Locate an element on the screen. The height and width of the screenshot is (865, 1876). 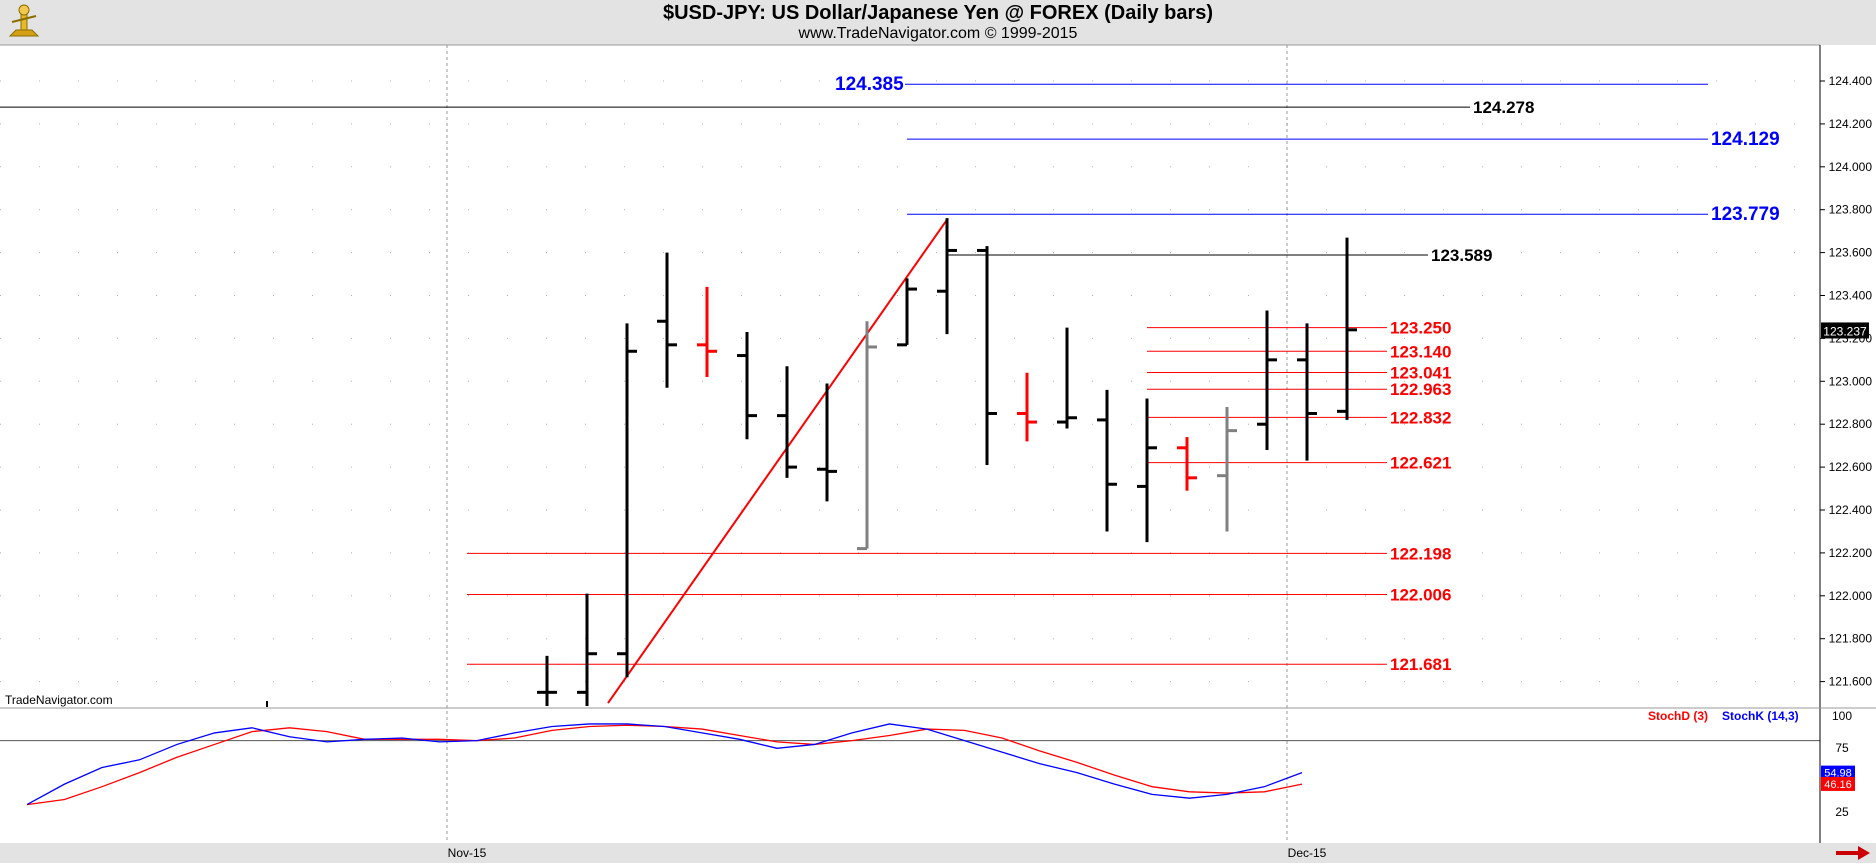
level-label: 123.589 is located at coordinates (1461, 255).